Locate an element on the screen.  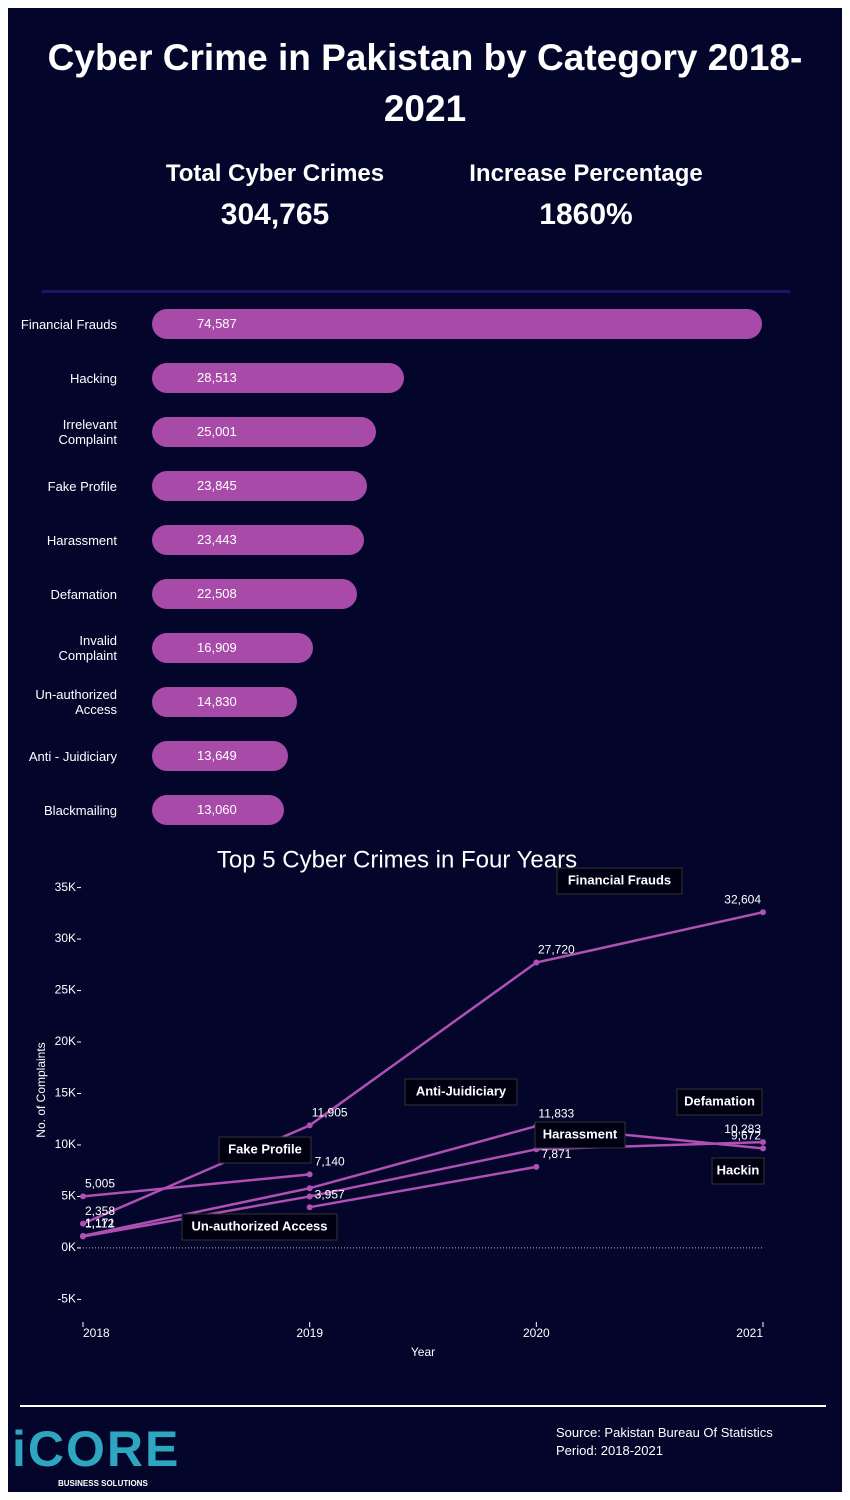
x-tick-label: 2018 is located at coordinates (96, 1333).